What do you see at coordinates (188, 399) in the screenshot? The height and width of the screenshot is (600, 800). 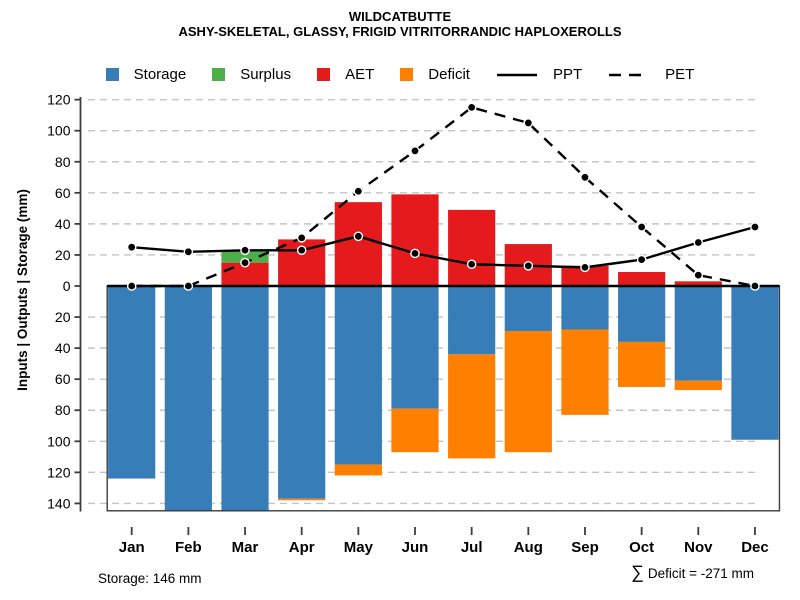 I see `storage-bar-feb` at bounding box center [188, 399].